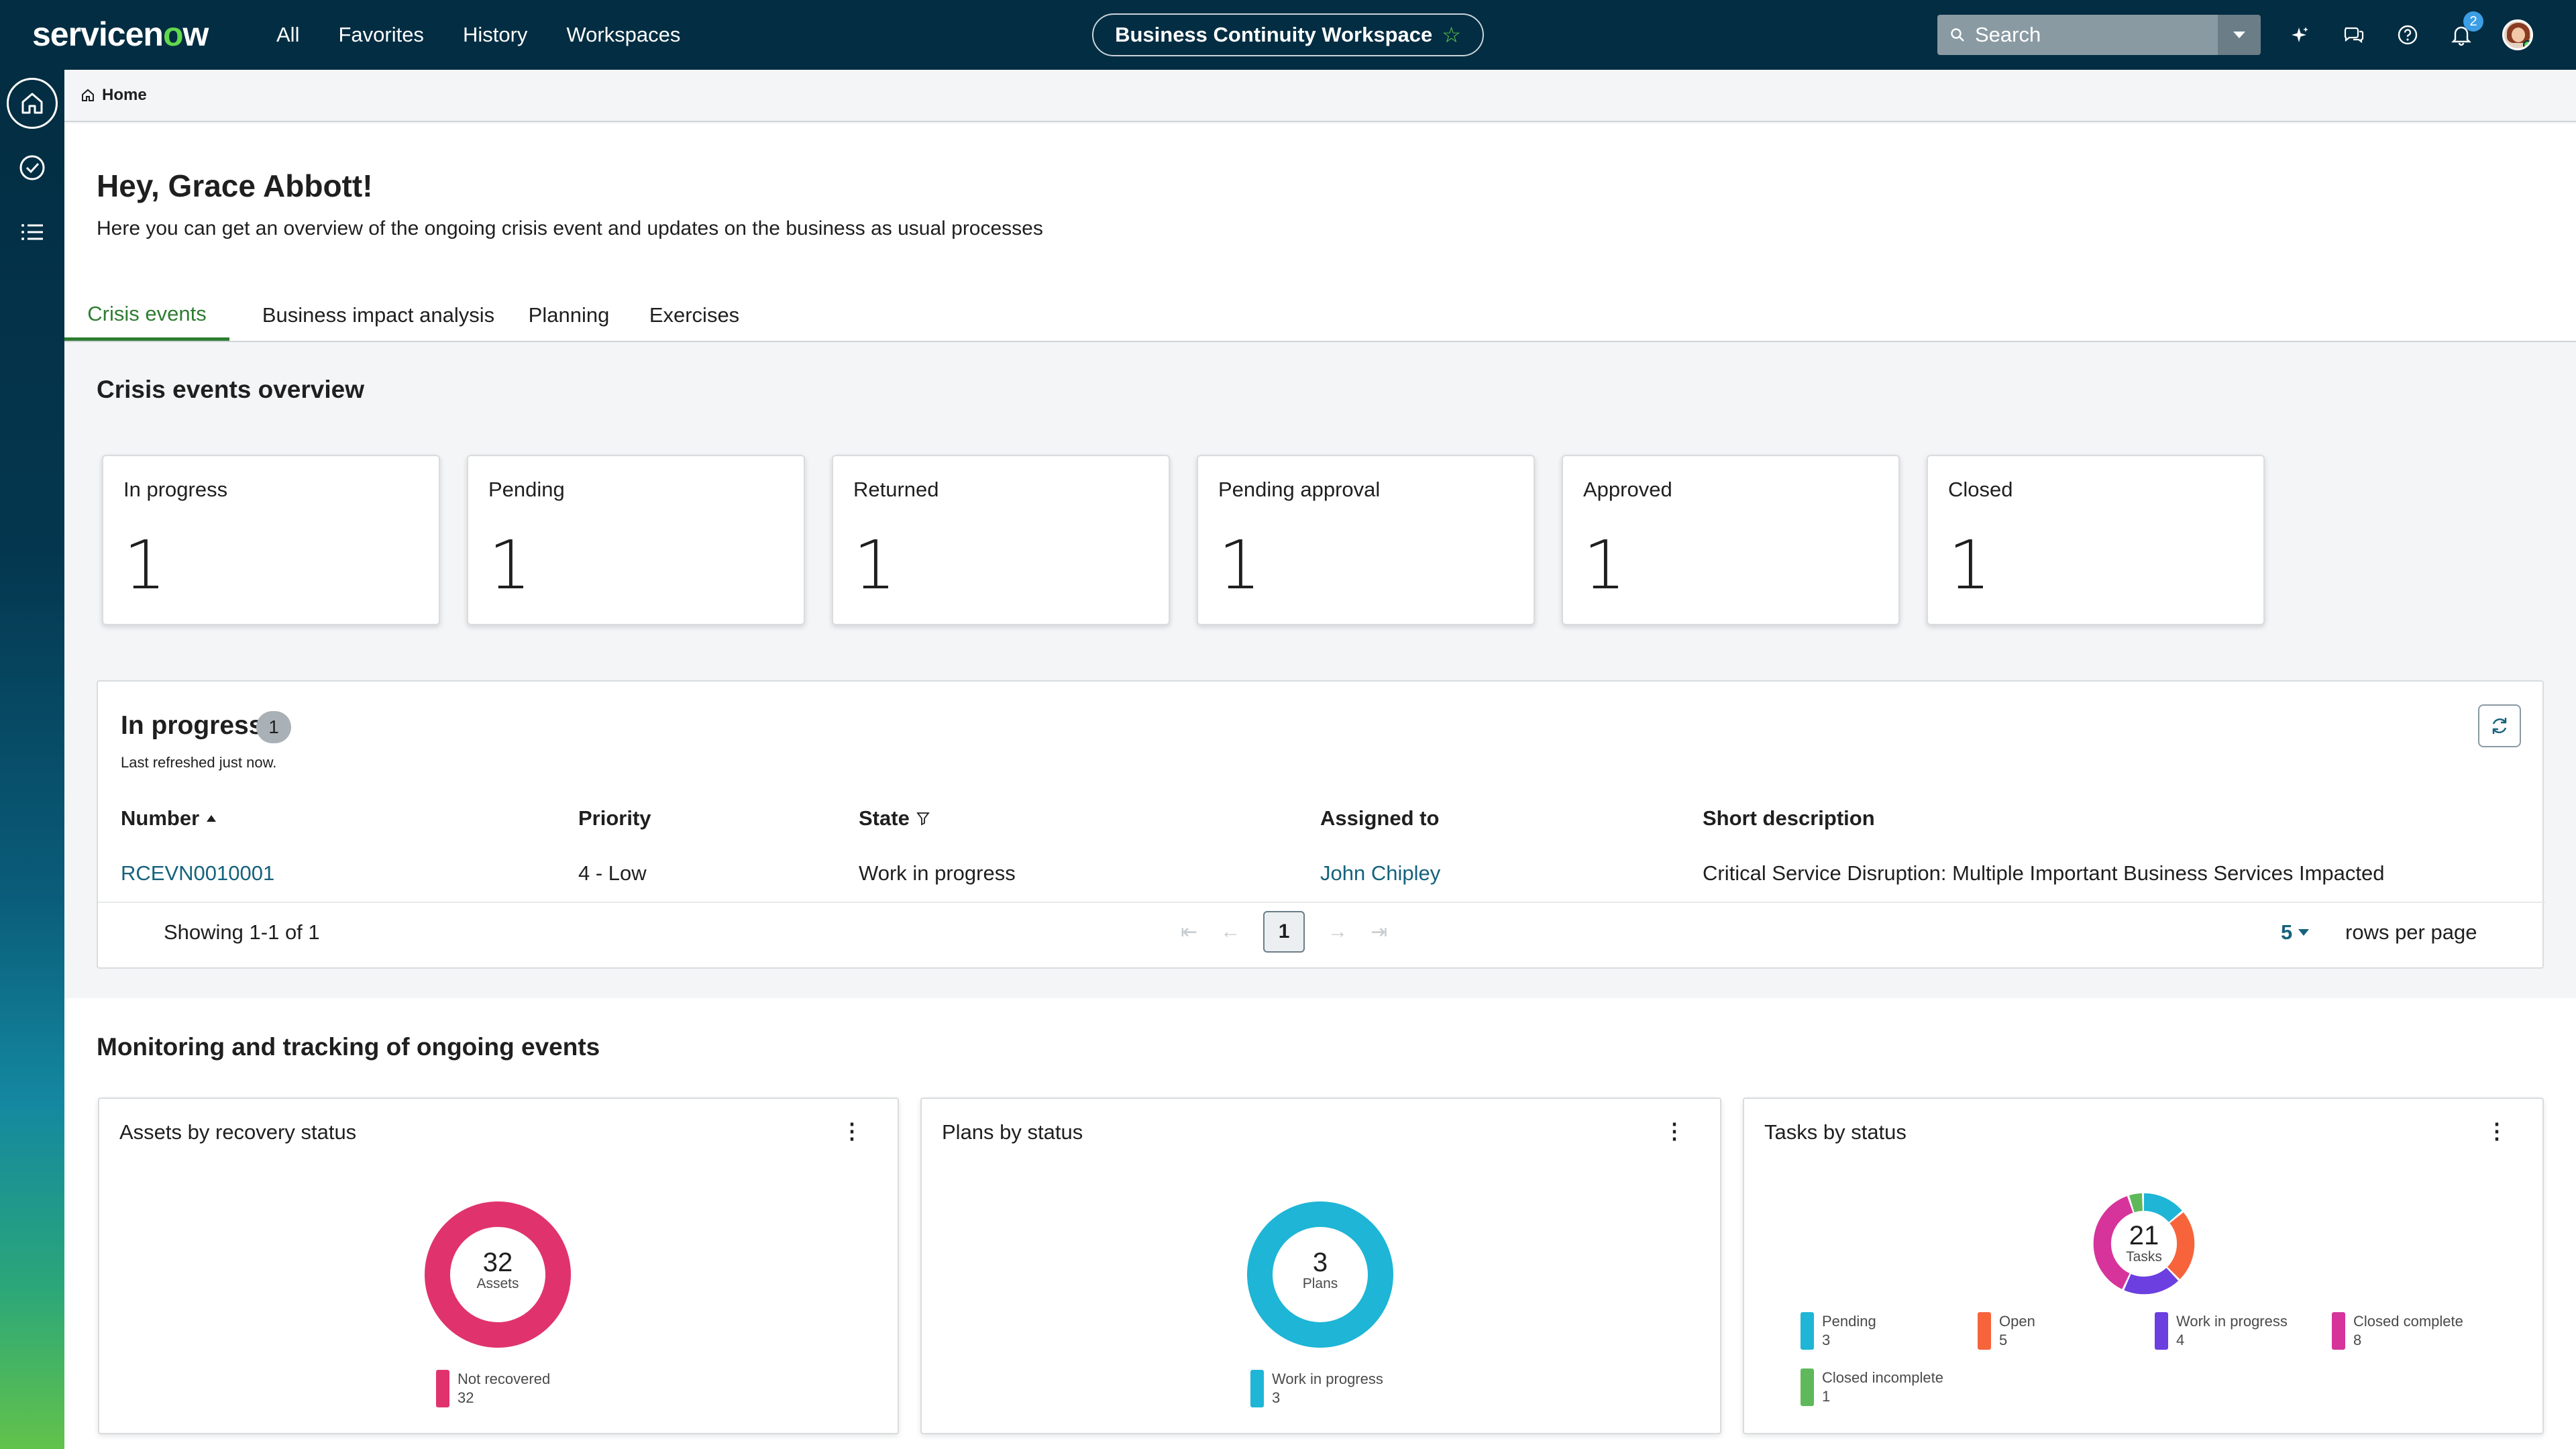  Describe the element at coordinates (381, 34) in the screenshot. I see `nav-favorites: Favorites` at that location.